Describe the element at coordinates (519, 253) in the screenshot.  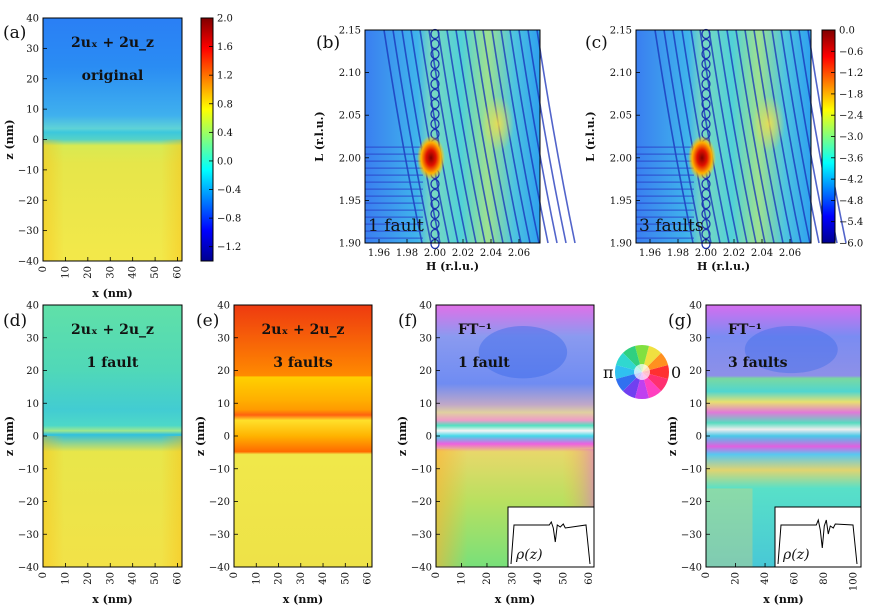
I see `x-tick-label: 2.06` at that location.